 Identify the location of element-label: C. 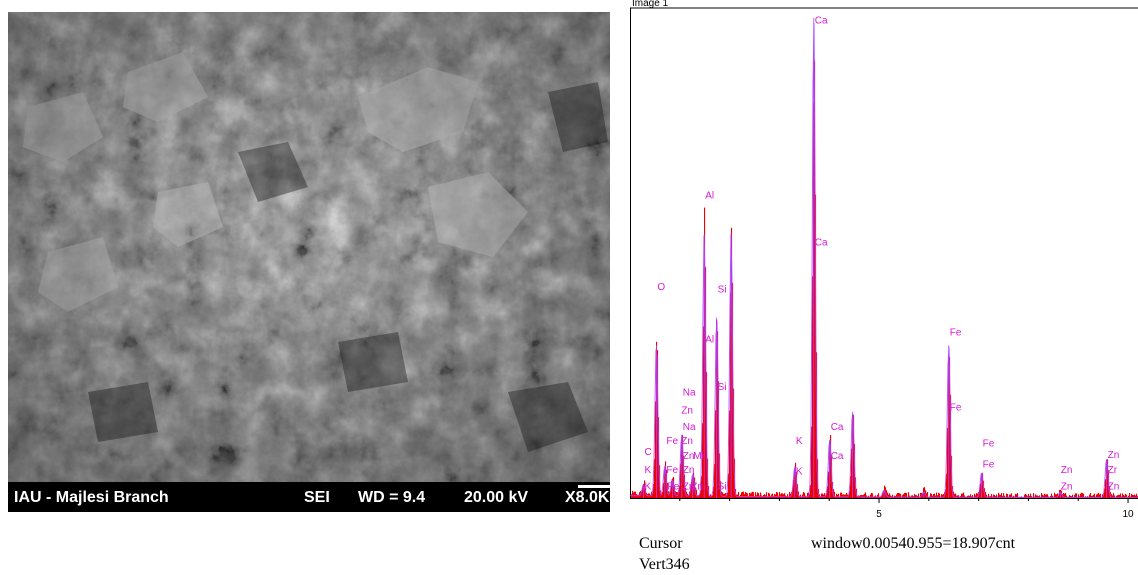
(647, 452).